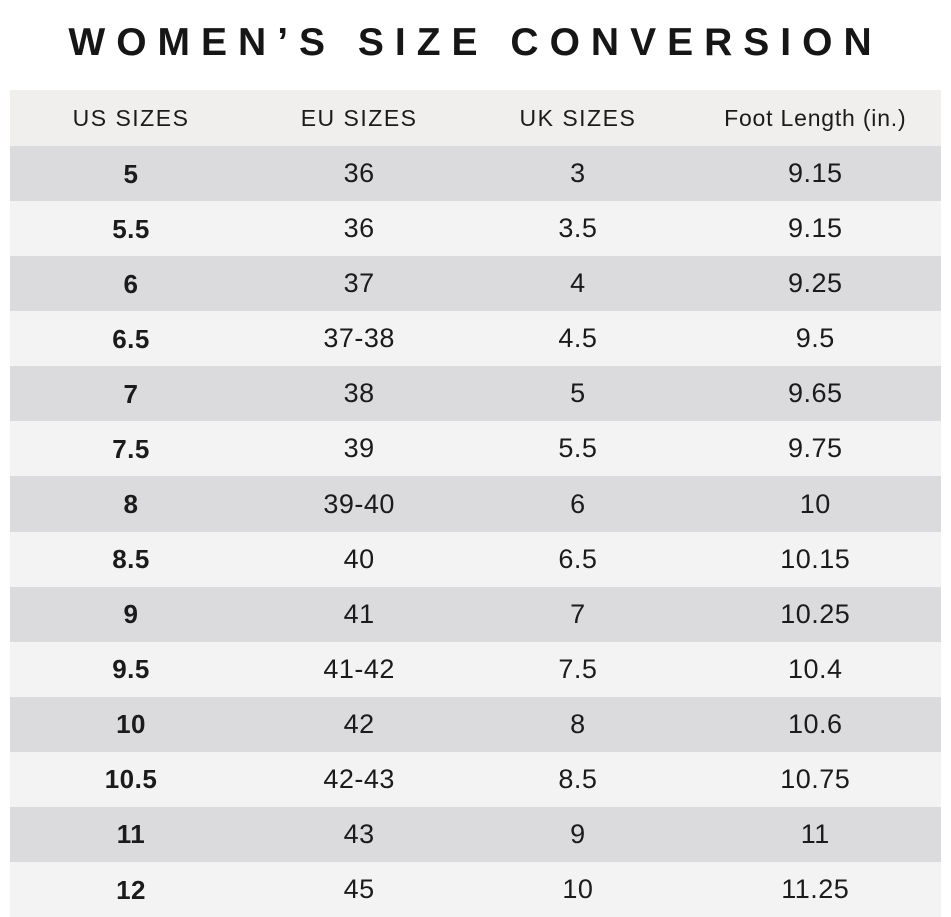 The height and width of the screenshot is (917, 951). Describe the element at coordinates (578, 668) in the screenshot. I see `cell-uk-size: 7.5` at that location.